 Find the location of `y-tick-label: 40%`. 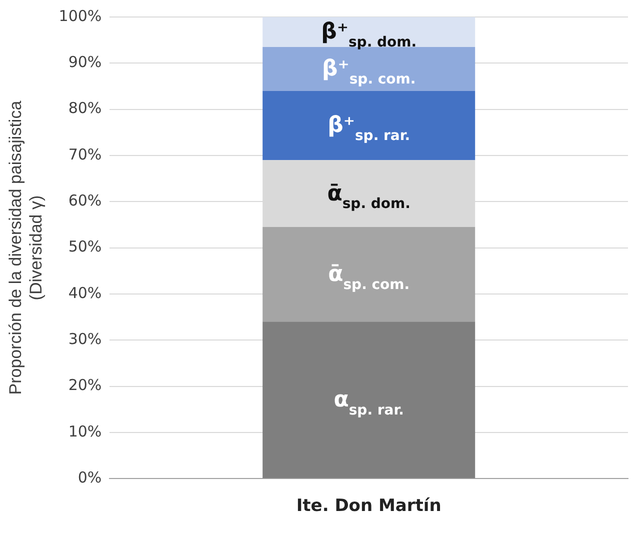

y-tick-label: 40% is located at coordinates (85, 293).